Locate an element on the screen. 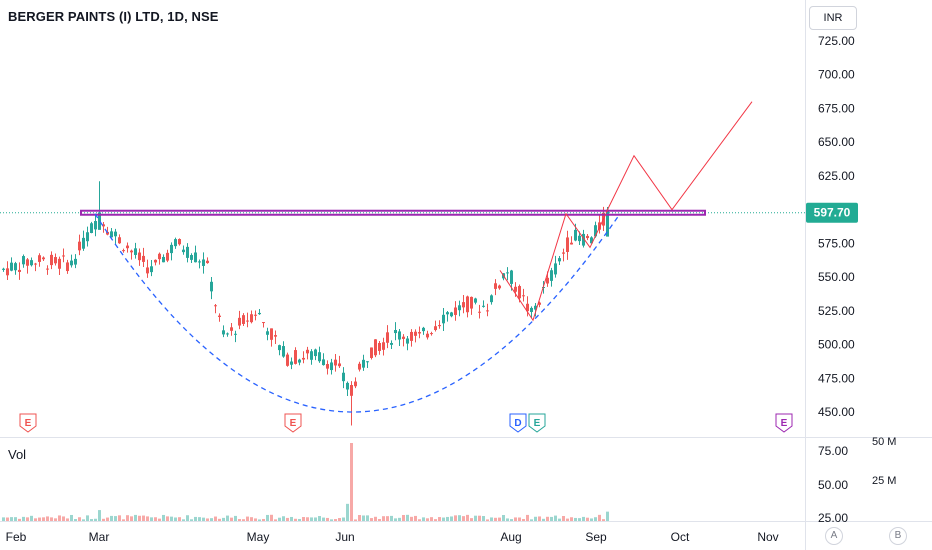  volume-label: Vol is located at coordinates (17, 454).